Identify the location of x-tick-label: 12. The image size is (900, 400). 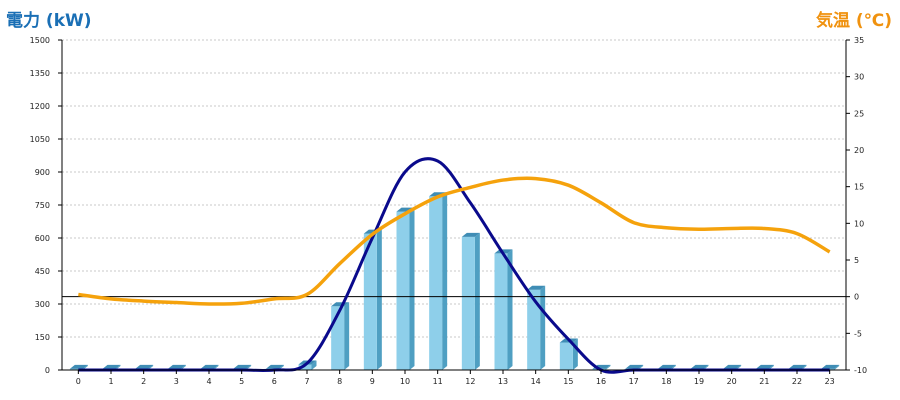
(470, 381).